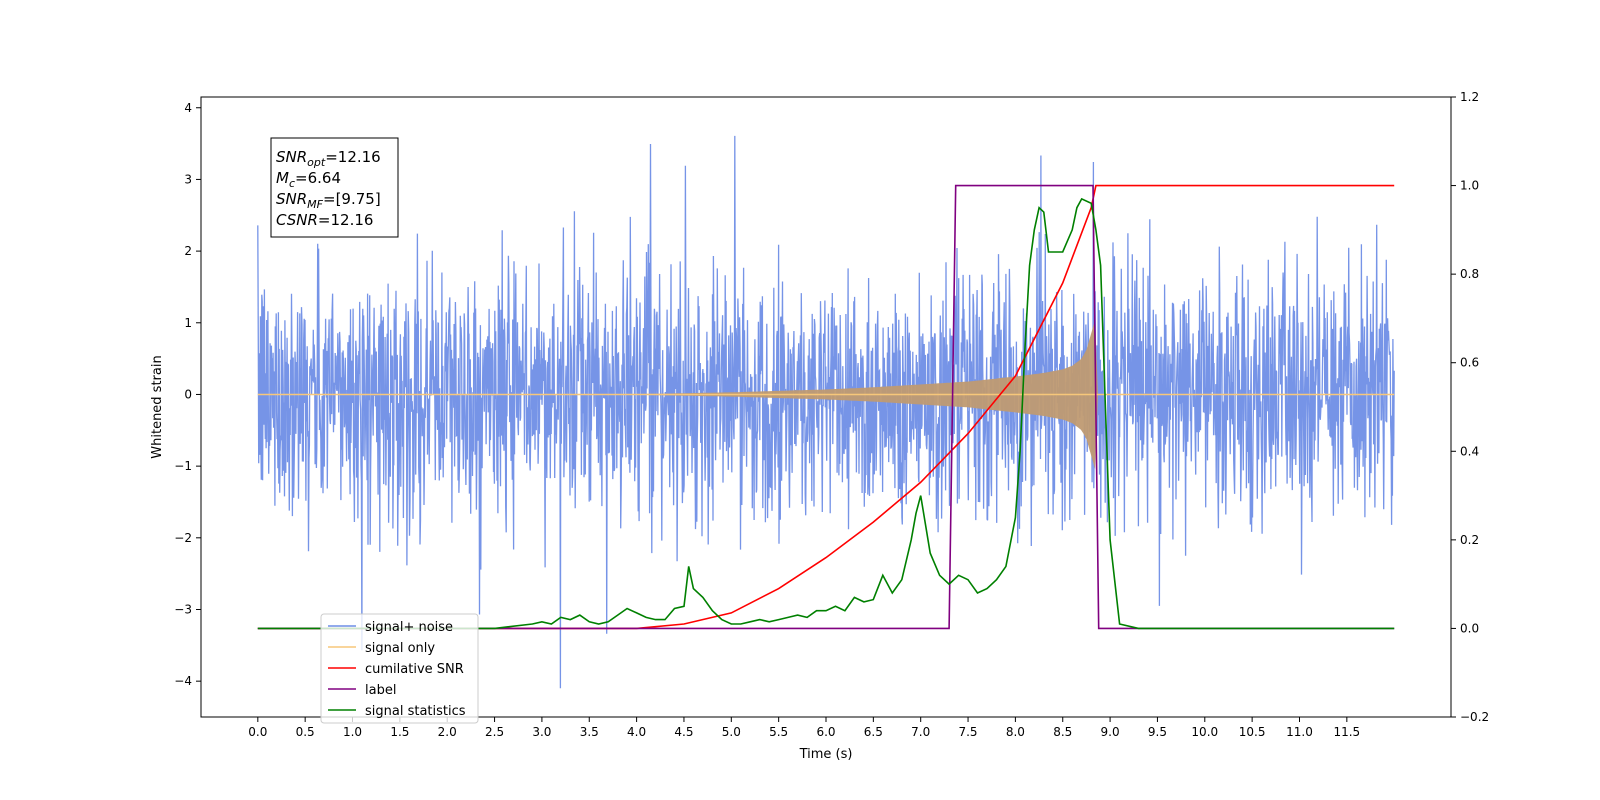 This screenshot has width=1600, height=800. I want to click on annotation-frame, so click(334, 187).